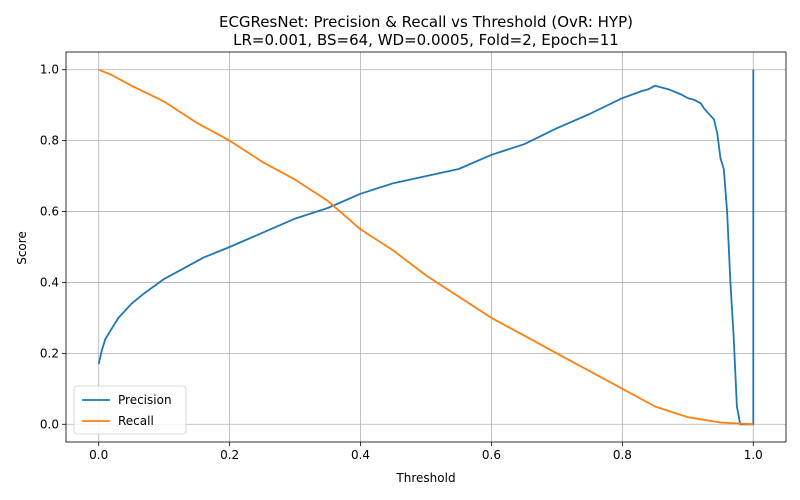  I want to click on legend-label: Recall, so click(136, 421).